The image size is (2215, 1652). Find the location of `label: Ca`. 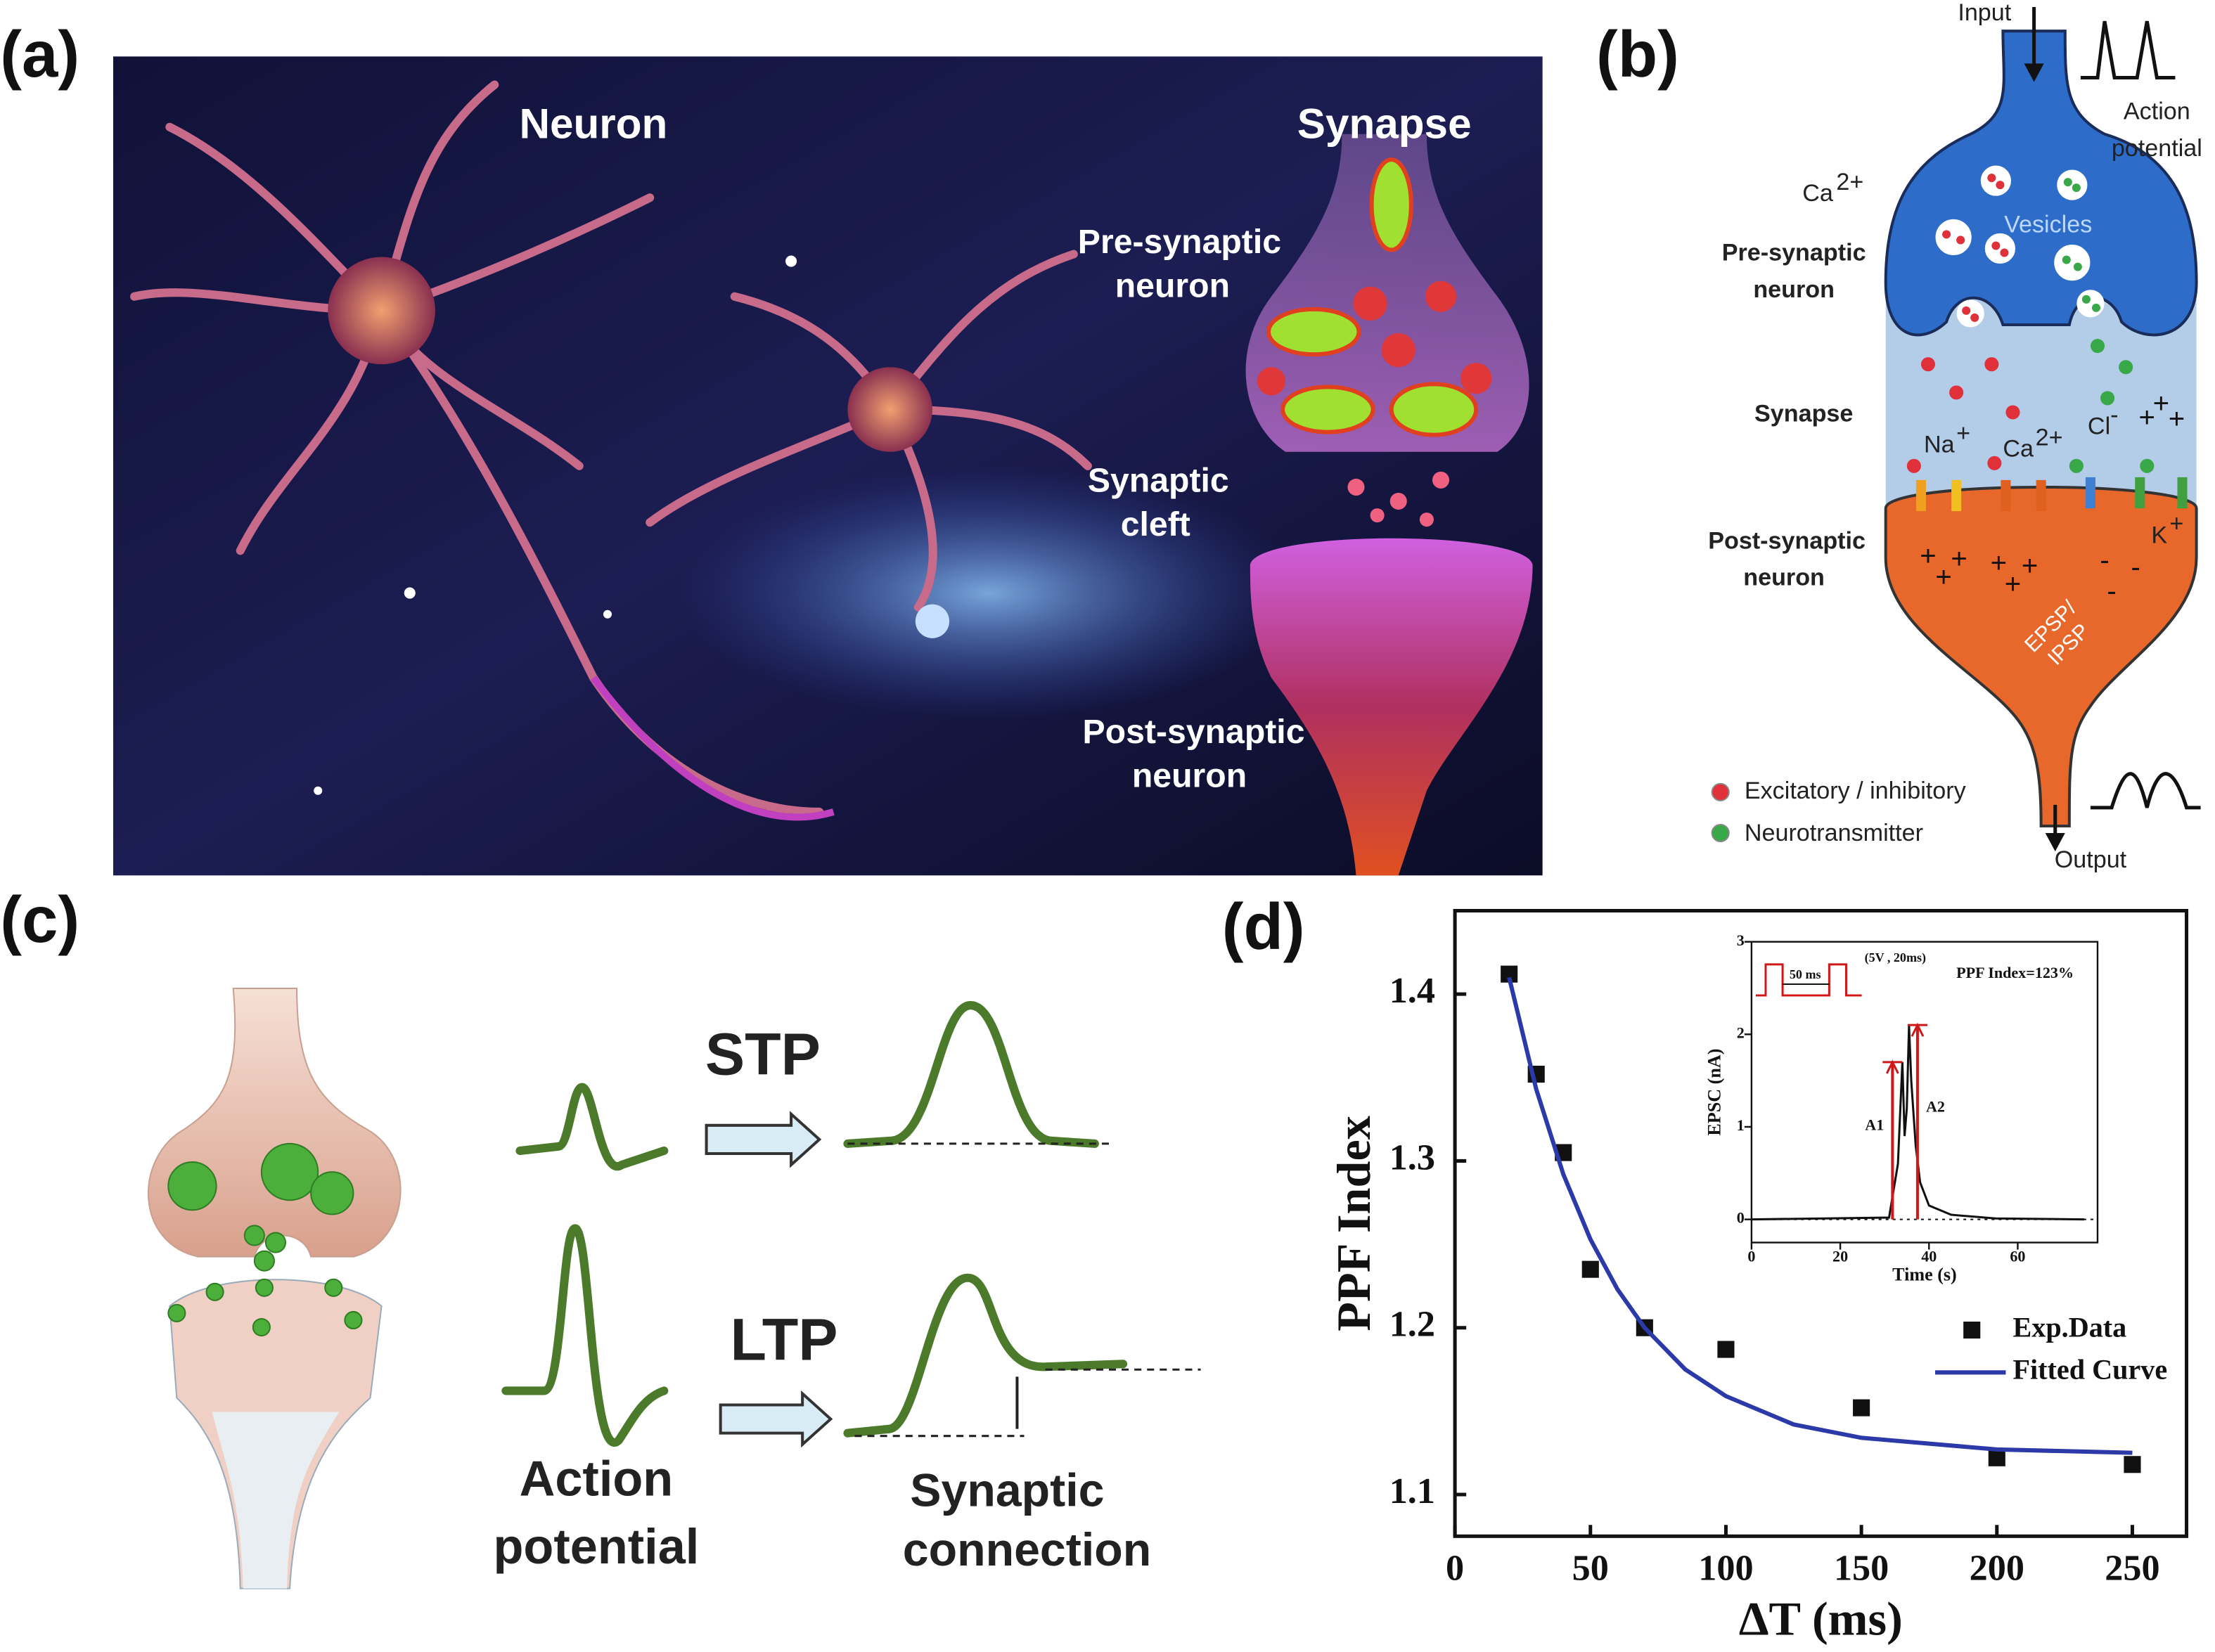

label: Ca is located at coordinates (2018, 449).